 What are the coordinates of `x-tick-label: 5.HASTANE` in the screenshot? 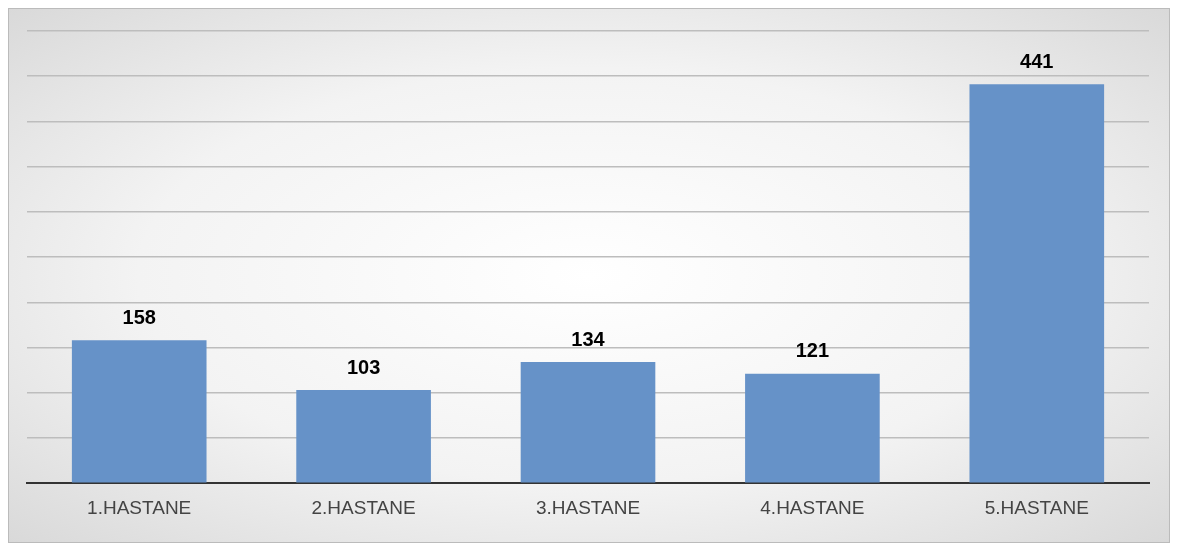 It's located at (1036, 507).